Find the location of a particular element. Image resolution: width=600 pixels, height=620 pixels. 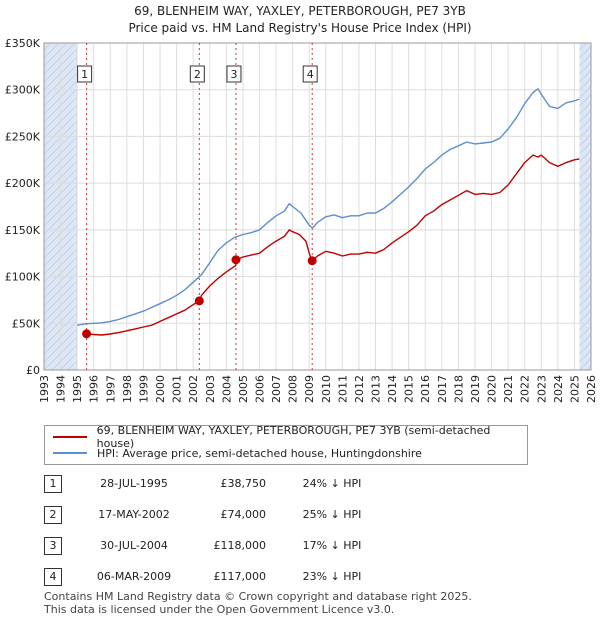

transaction-hpi-diff: 24% ↓ HPI is located at coordinates (332, 483).